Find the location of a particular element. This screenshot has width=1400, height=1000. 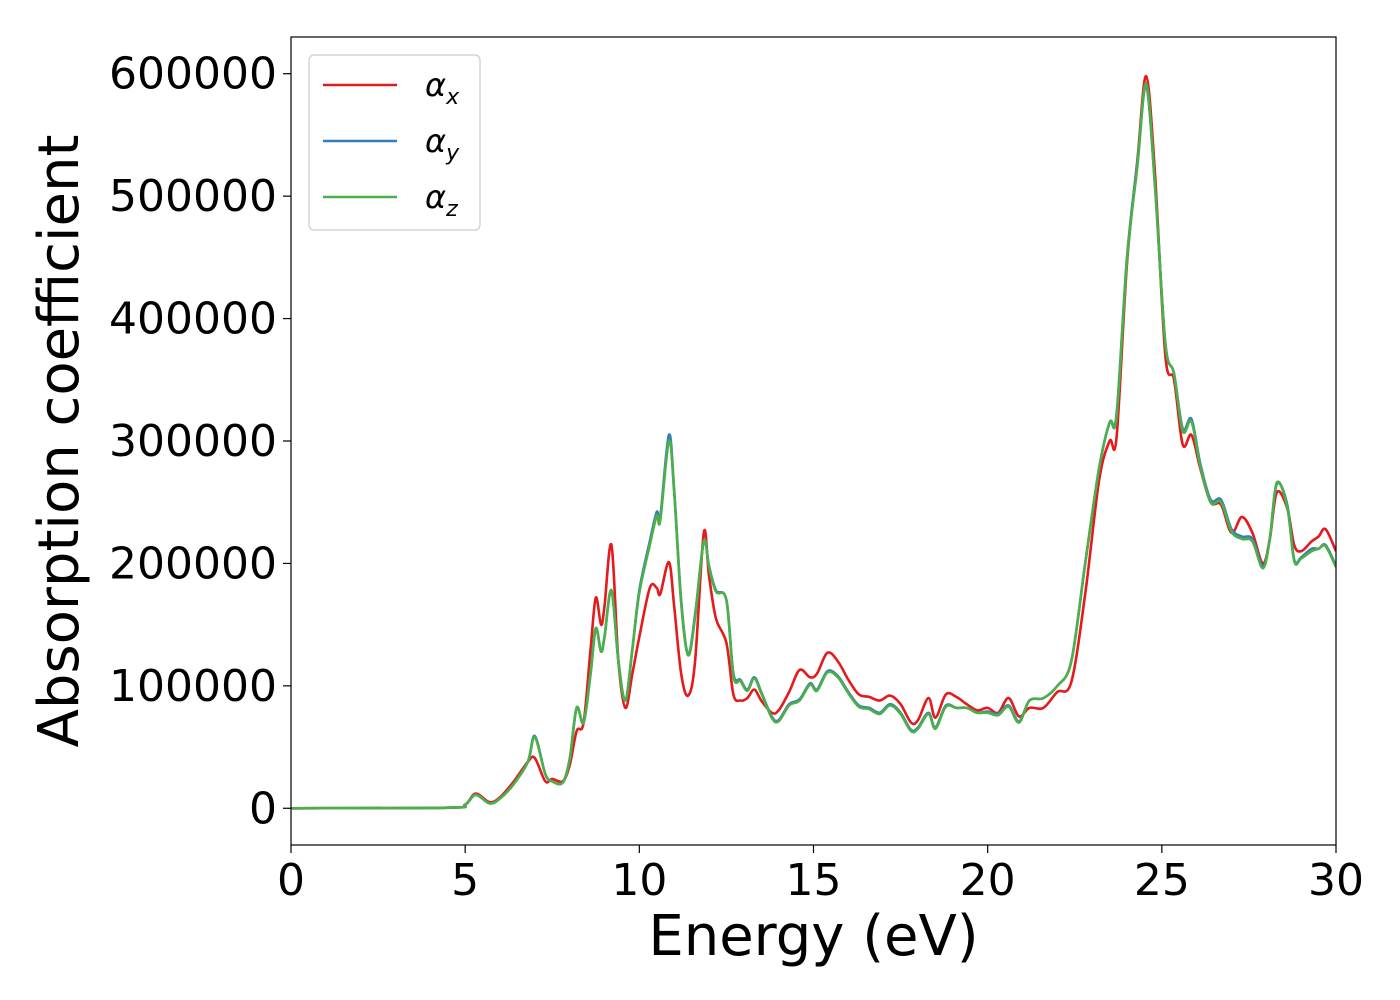

y-tick-label: 100000 is located at coordinates (193, 686).